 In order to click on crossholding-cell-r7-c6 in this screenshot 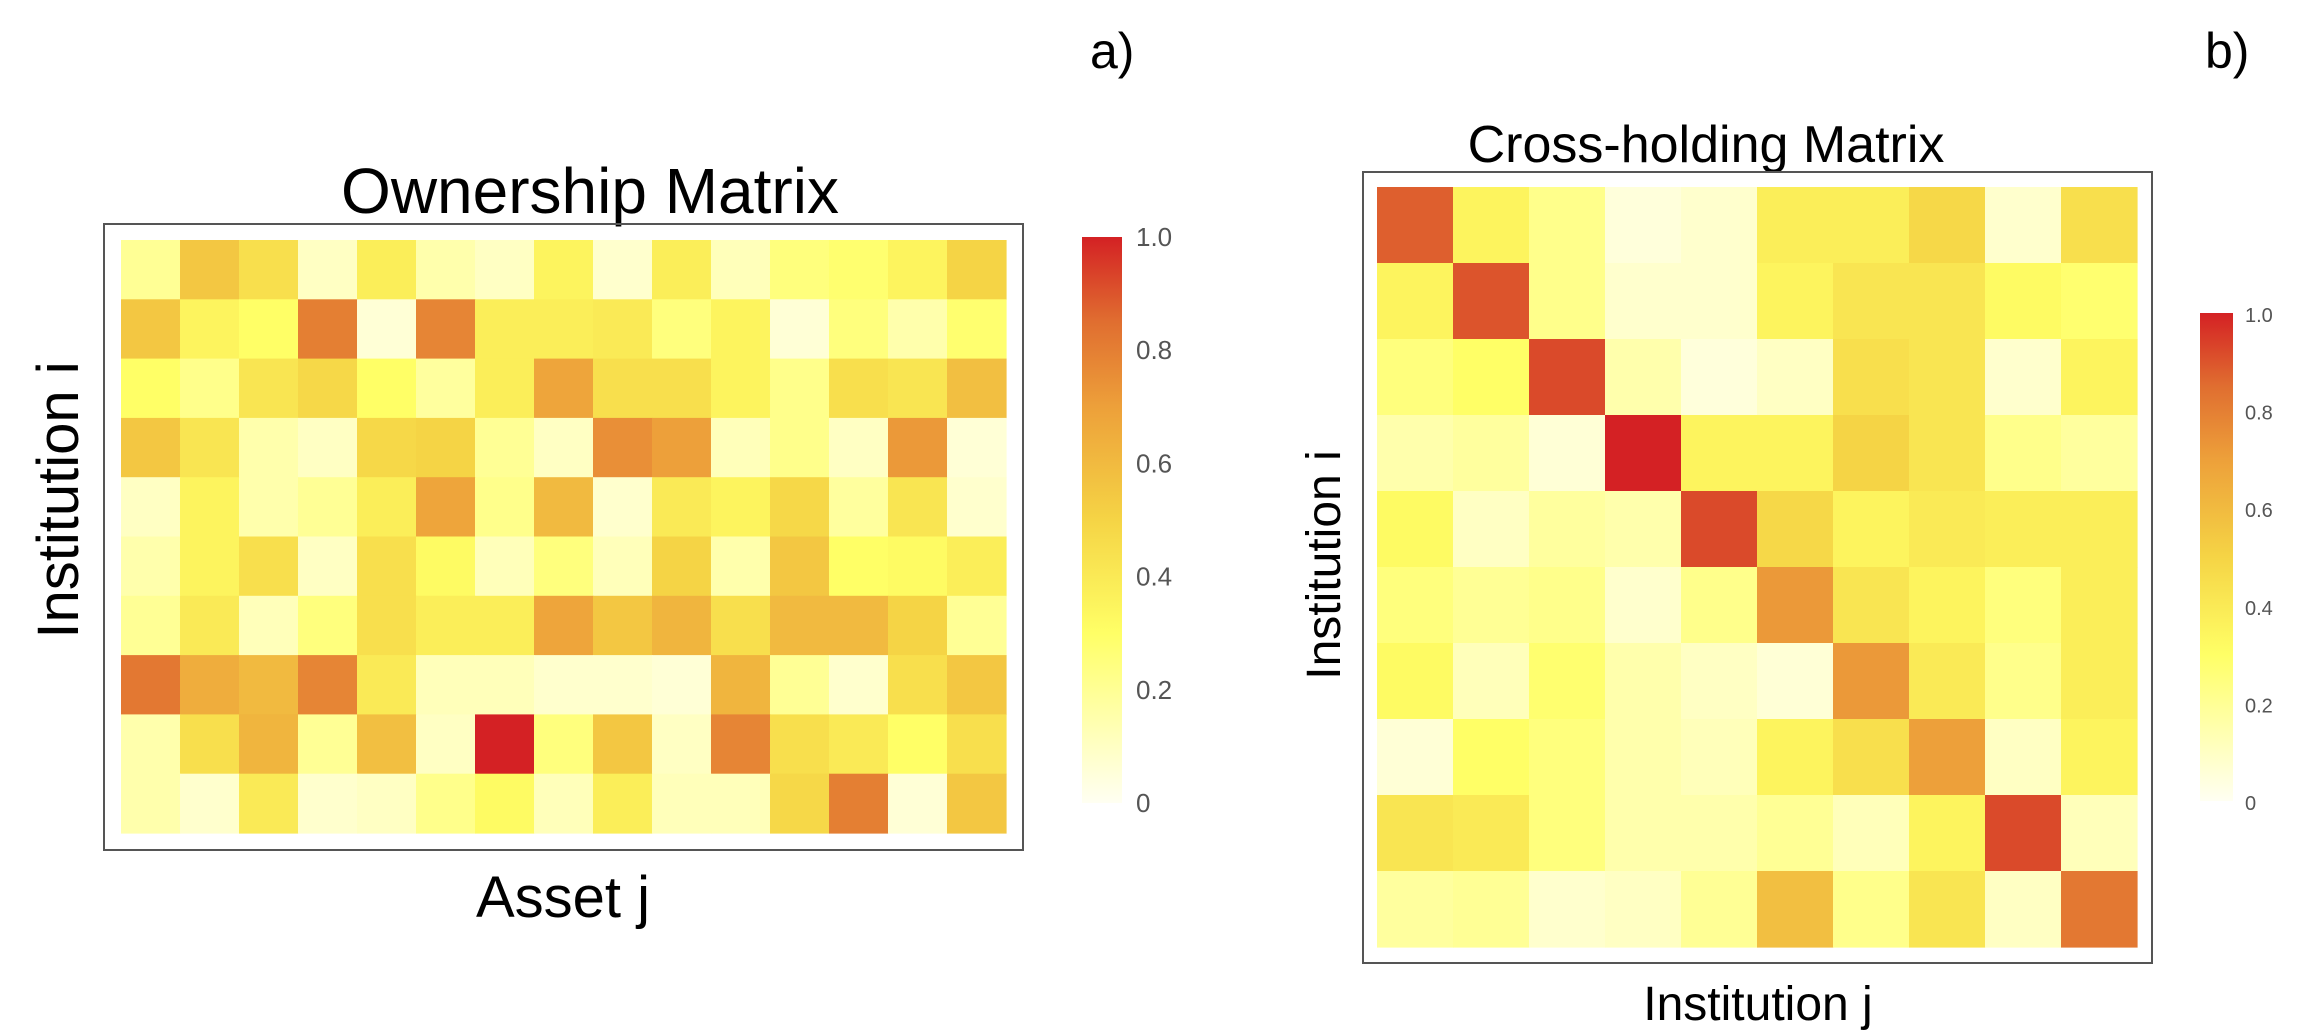, I will do `click(1871, 757)`.